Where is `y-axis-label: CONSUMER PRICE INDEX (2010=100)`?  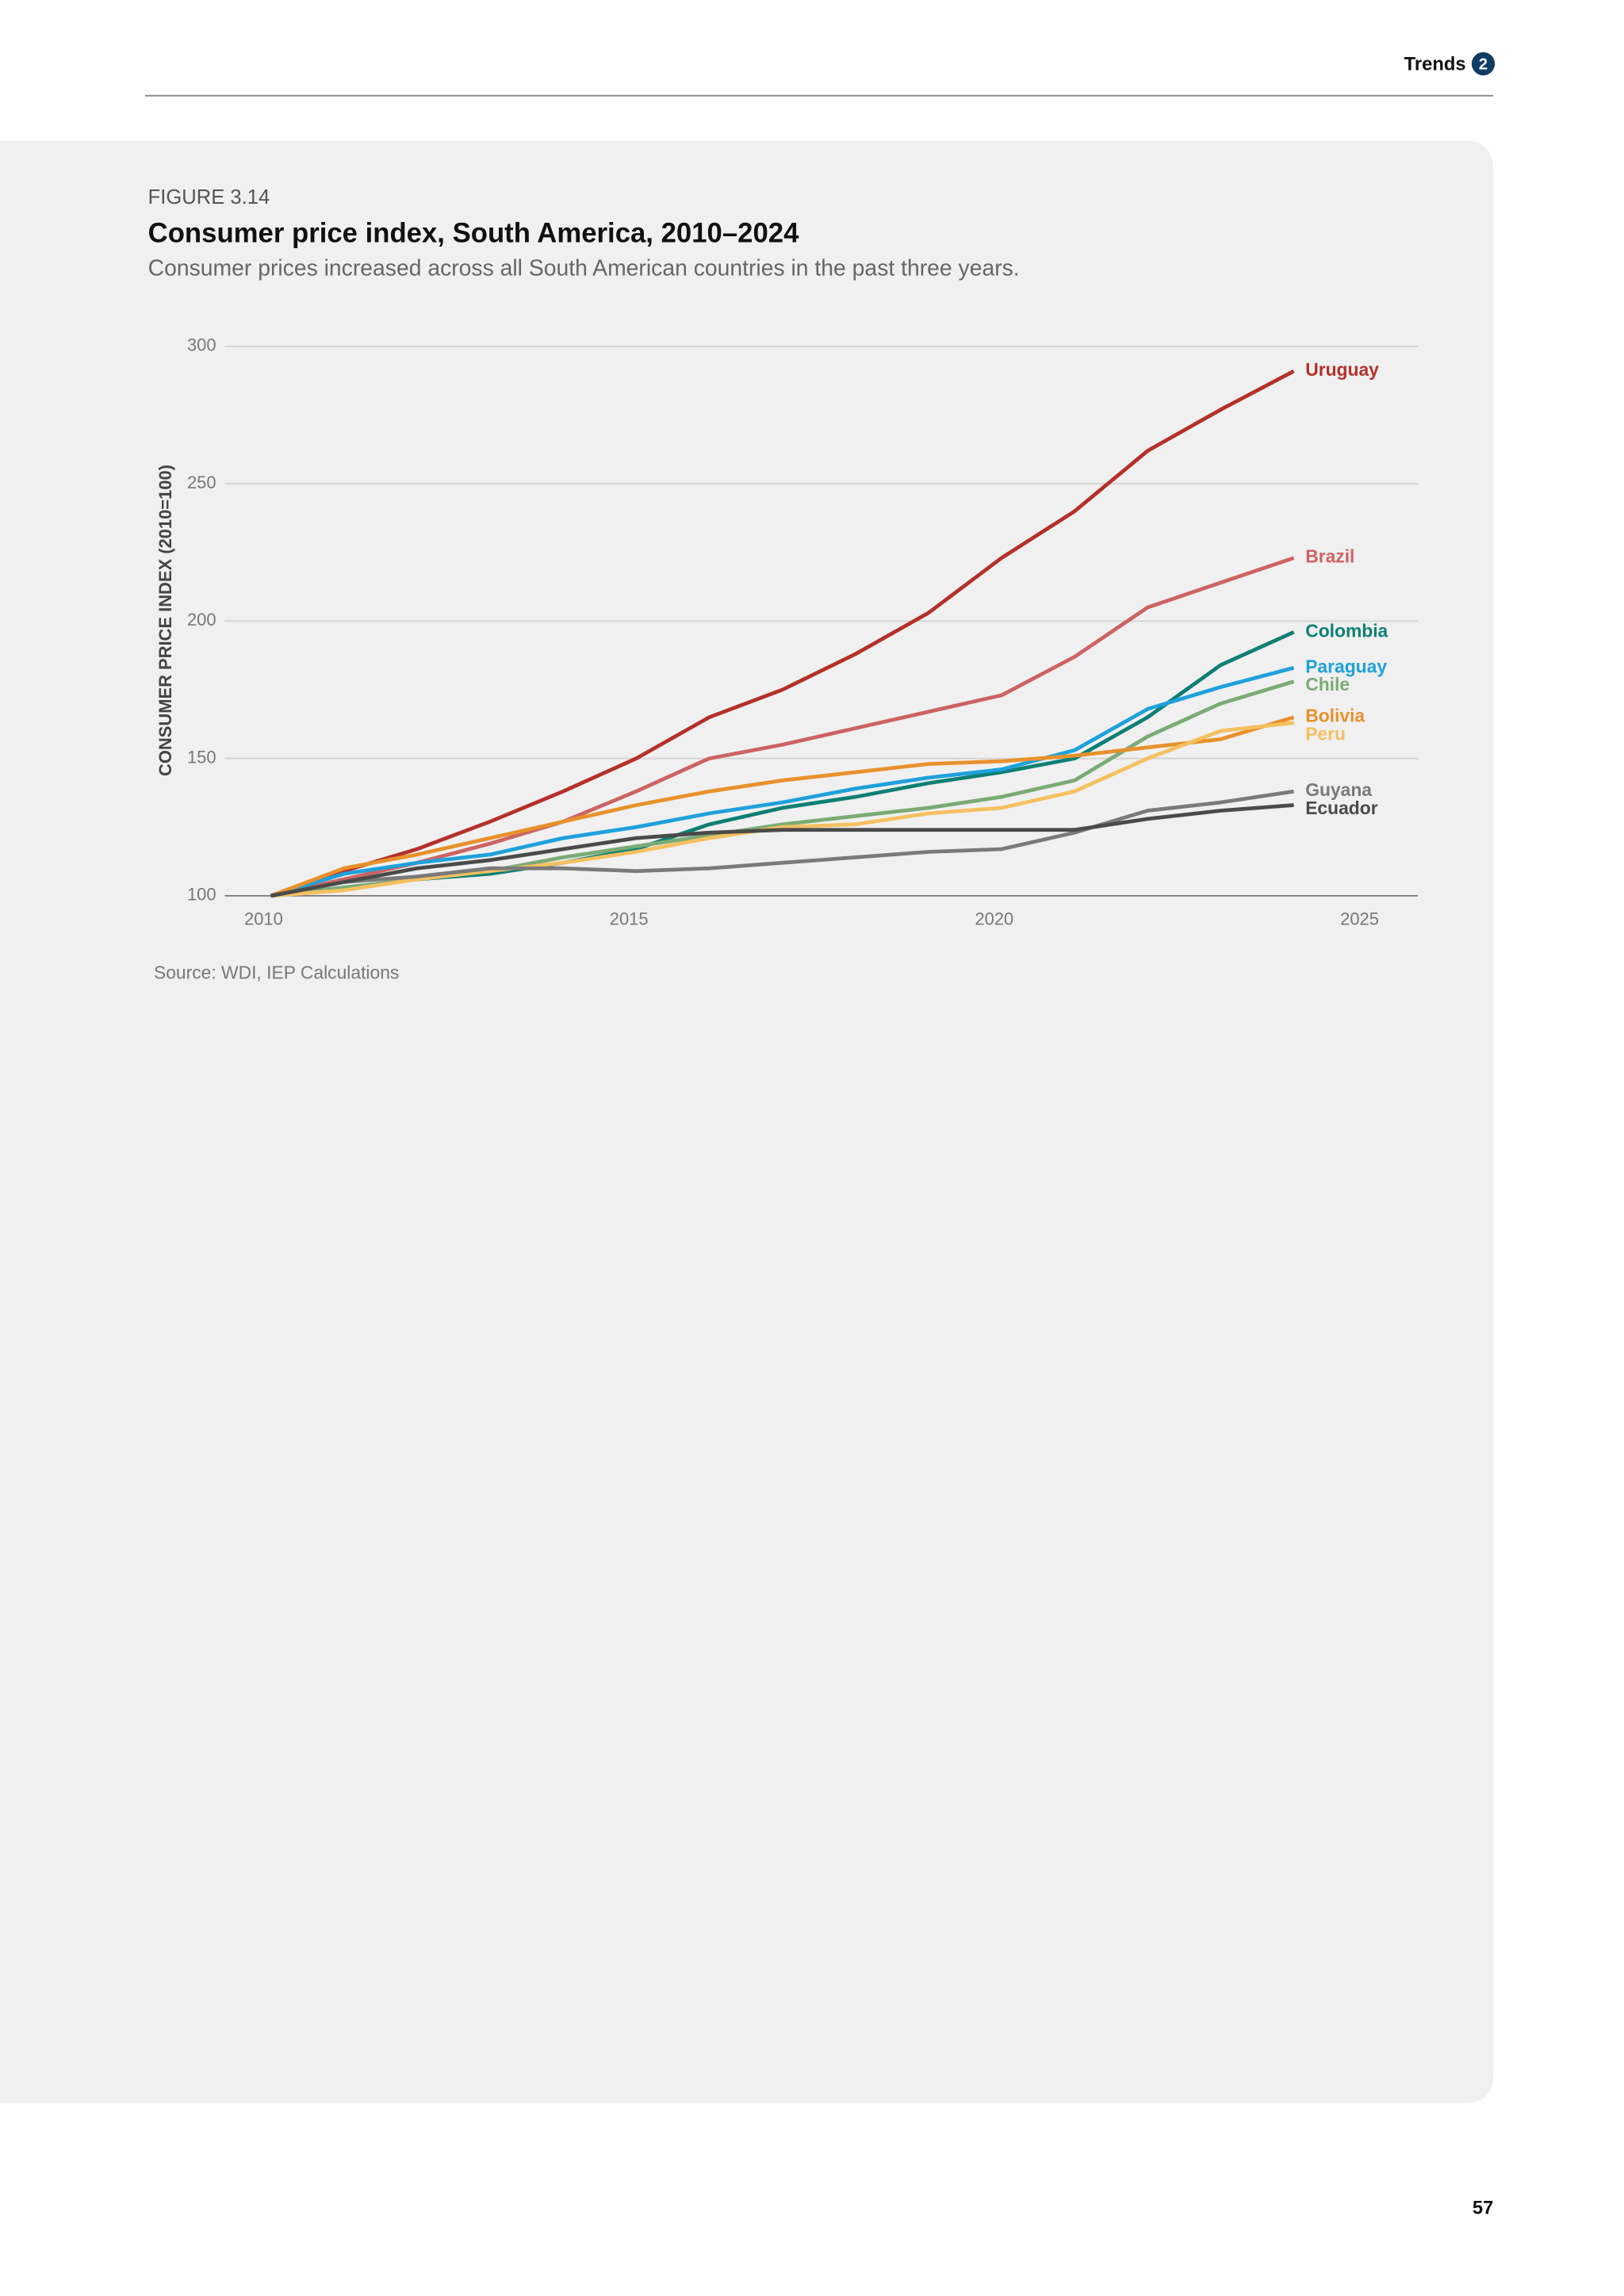
y-axis-label: CONSUMER PRICE INDEX (2010=100) is located at coordinates (165, 621).